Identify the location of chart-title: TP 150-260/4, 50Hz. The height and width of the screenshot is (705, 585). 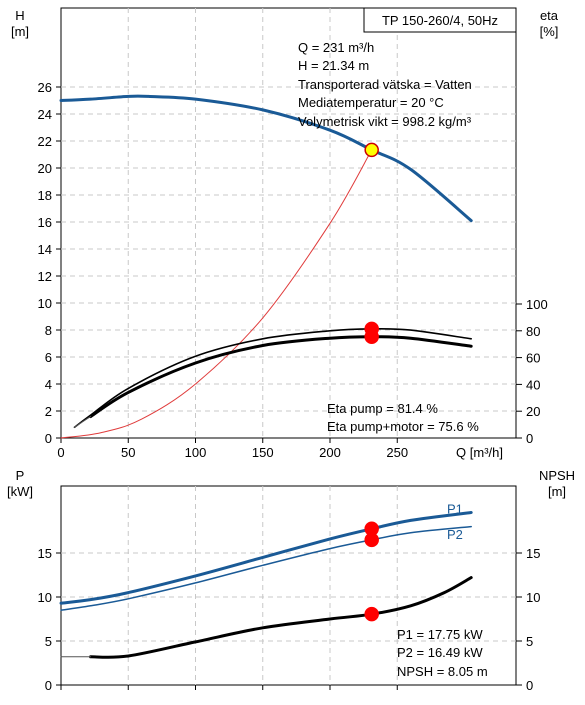
(440, 20).